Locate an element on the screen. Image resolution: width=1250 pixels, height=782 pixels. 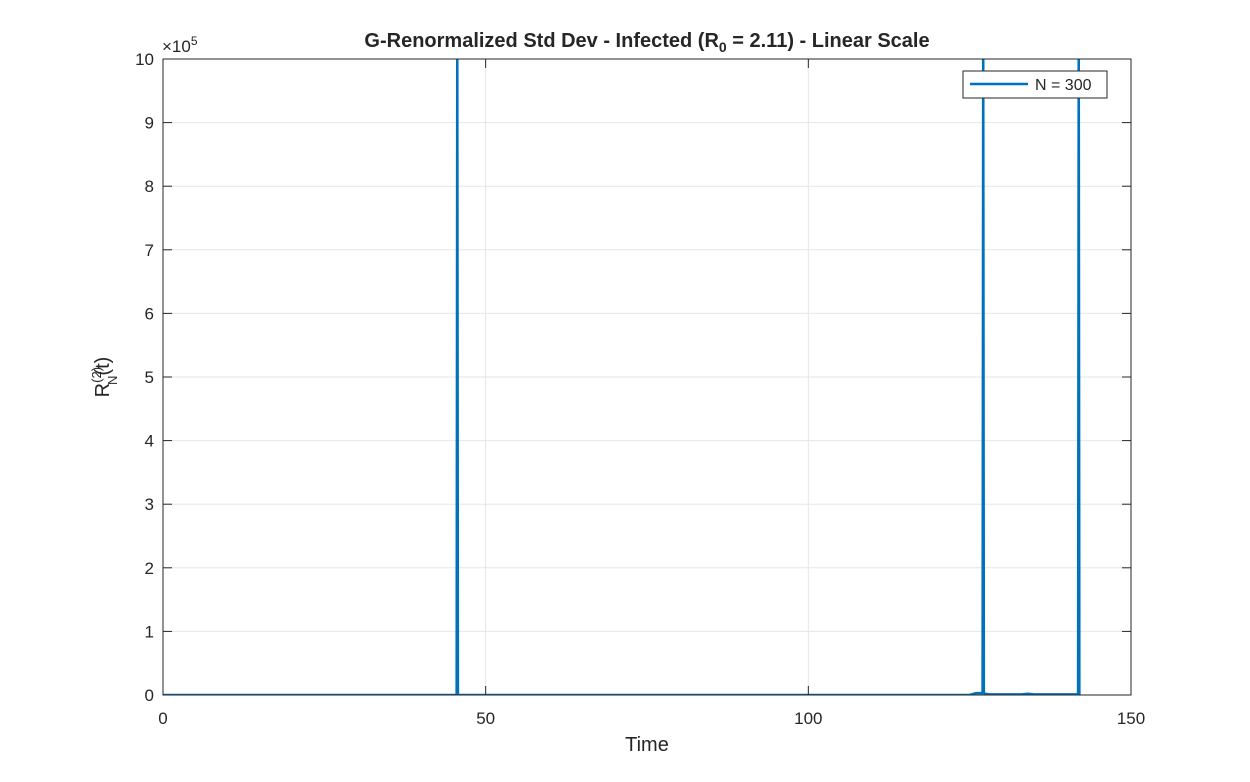
legend: N = 300 is located at coordinates (1035, 84).